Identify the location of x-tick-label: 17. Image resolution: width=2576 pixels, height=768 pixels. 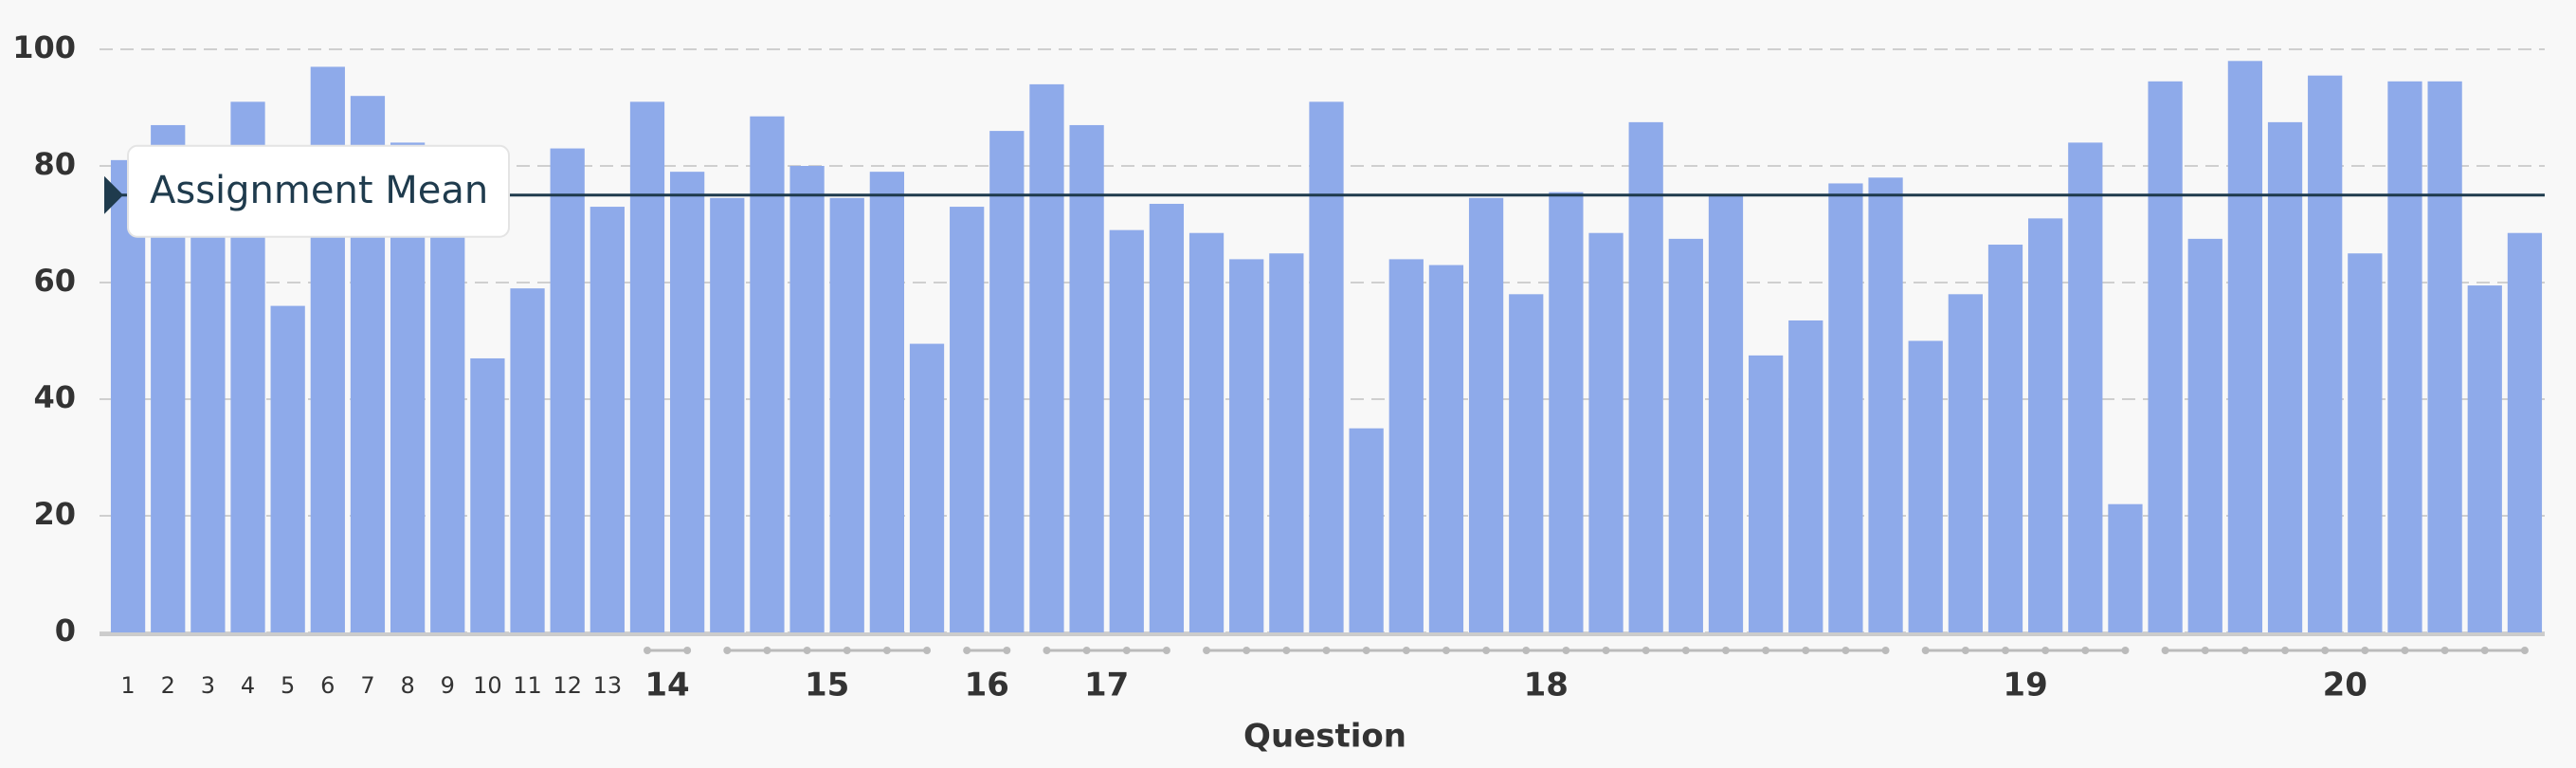
(1106, 685).